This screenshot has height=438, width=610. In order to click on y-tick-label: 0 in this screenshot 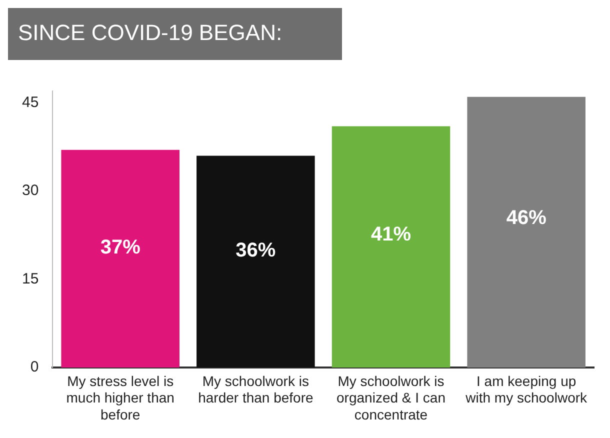, I will do `click(34, 367)`.